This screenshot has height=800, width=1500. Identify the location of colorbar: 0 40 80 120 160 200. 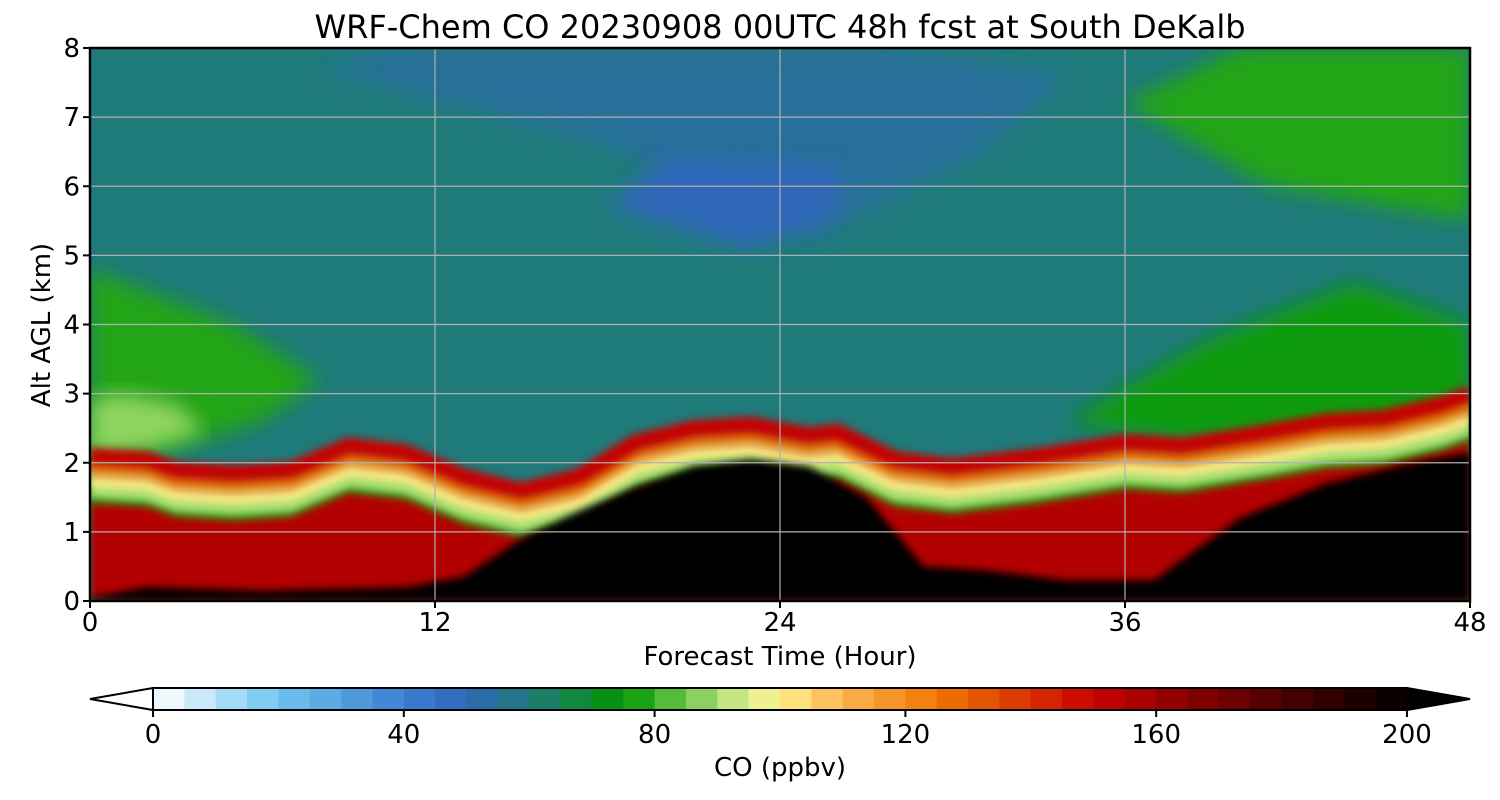
(780, 718).